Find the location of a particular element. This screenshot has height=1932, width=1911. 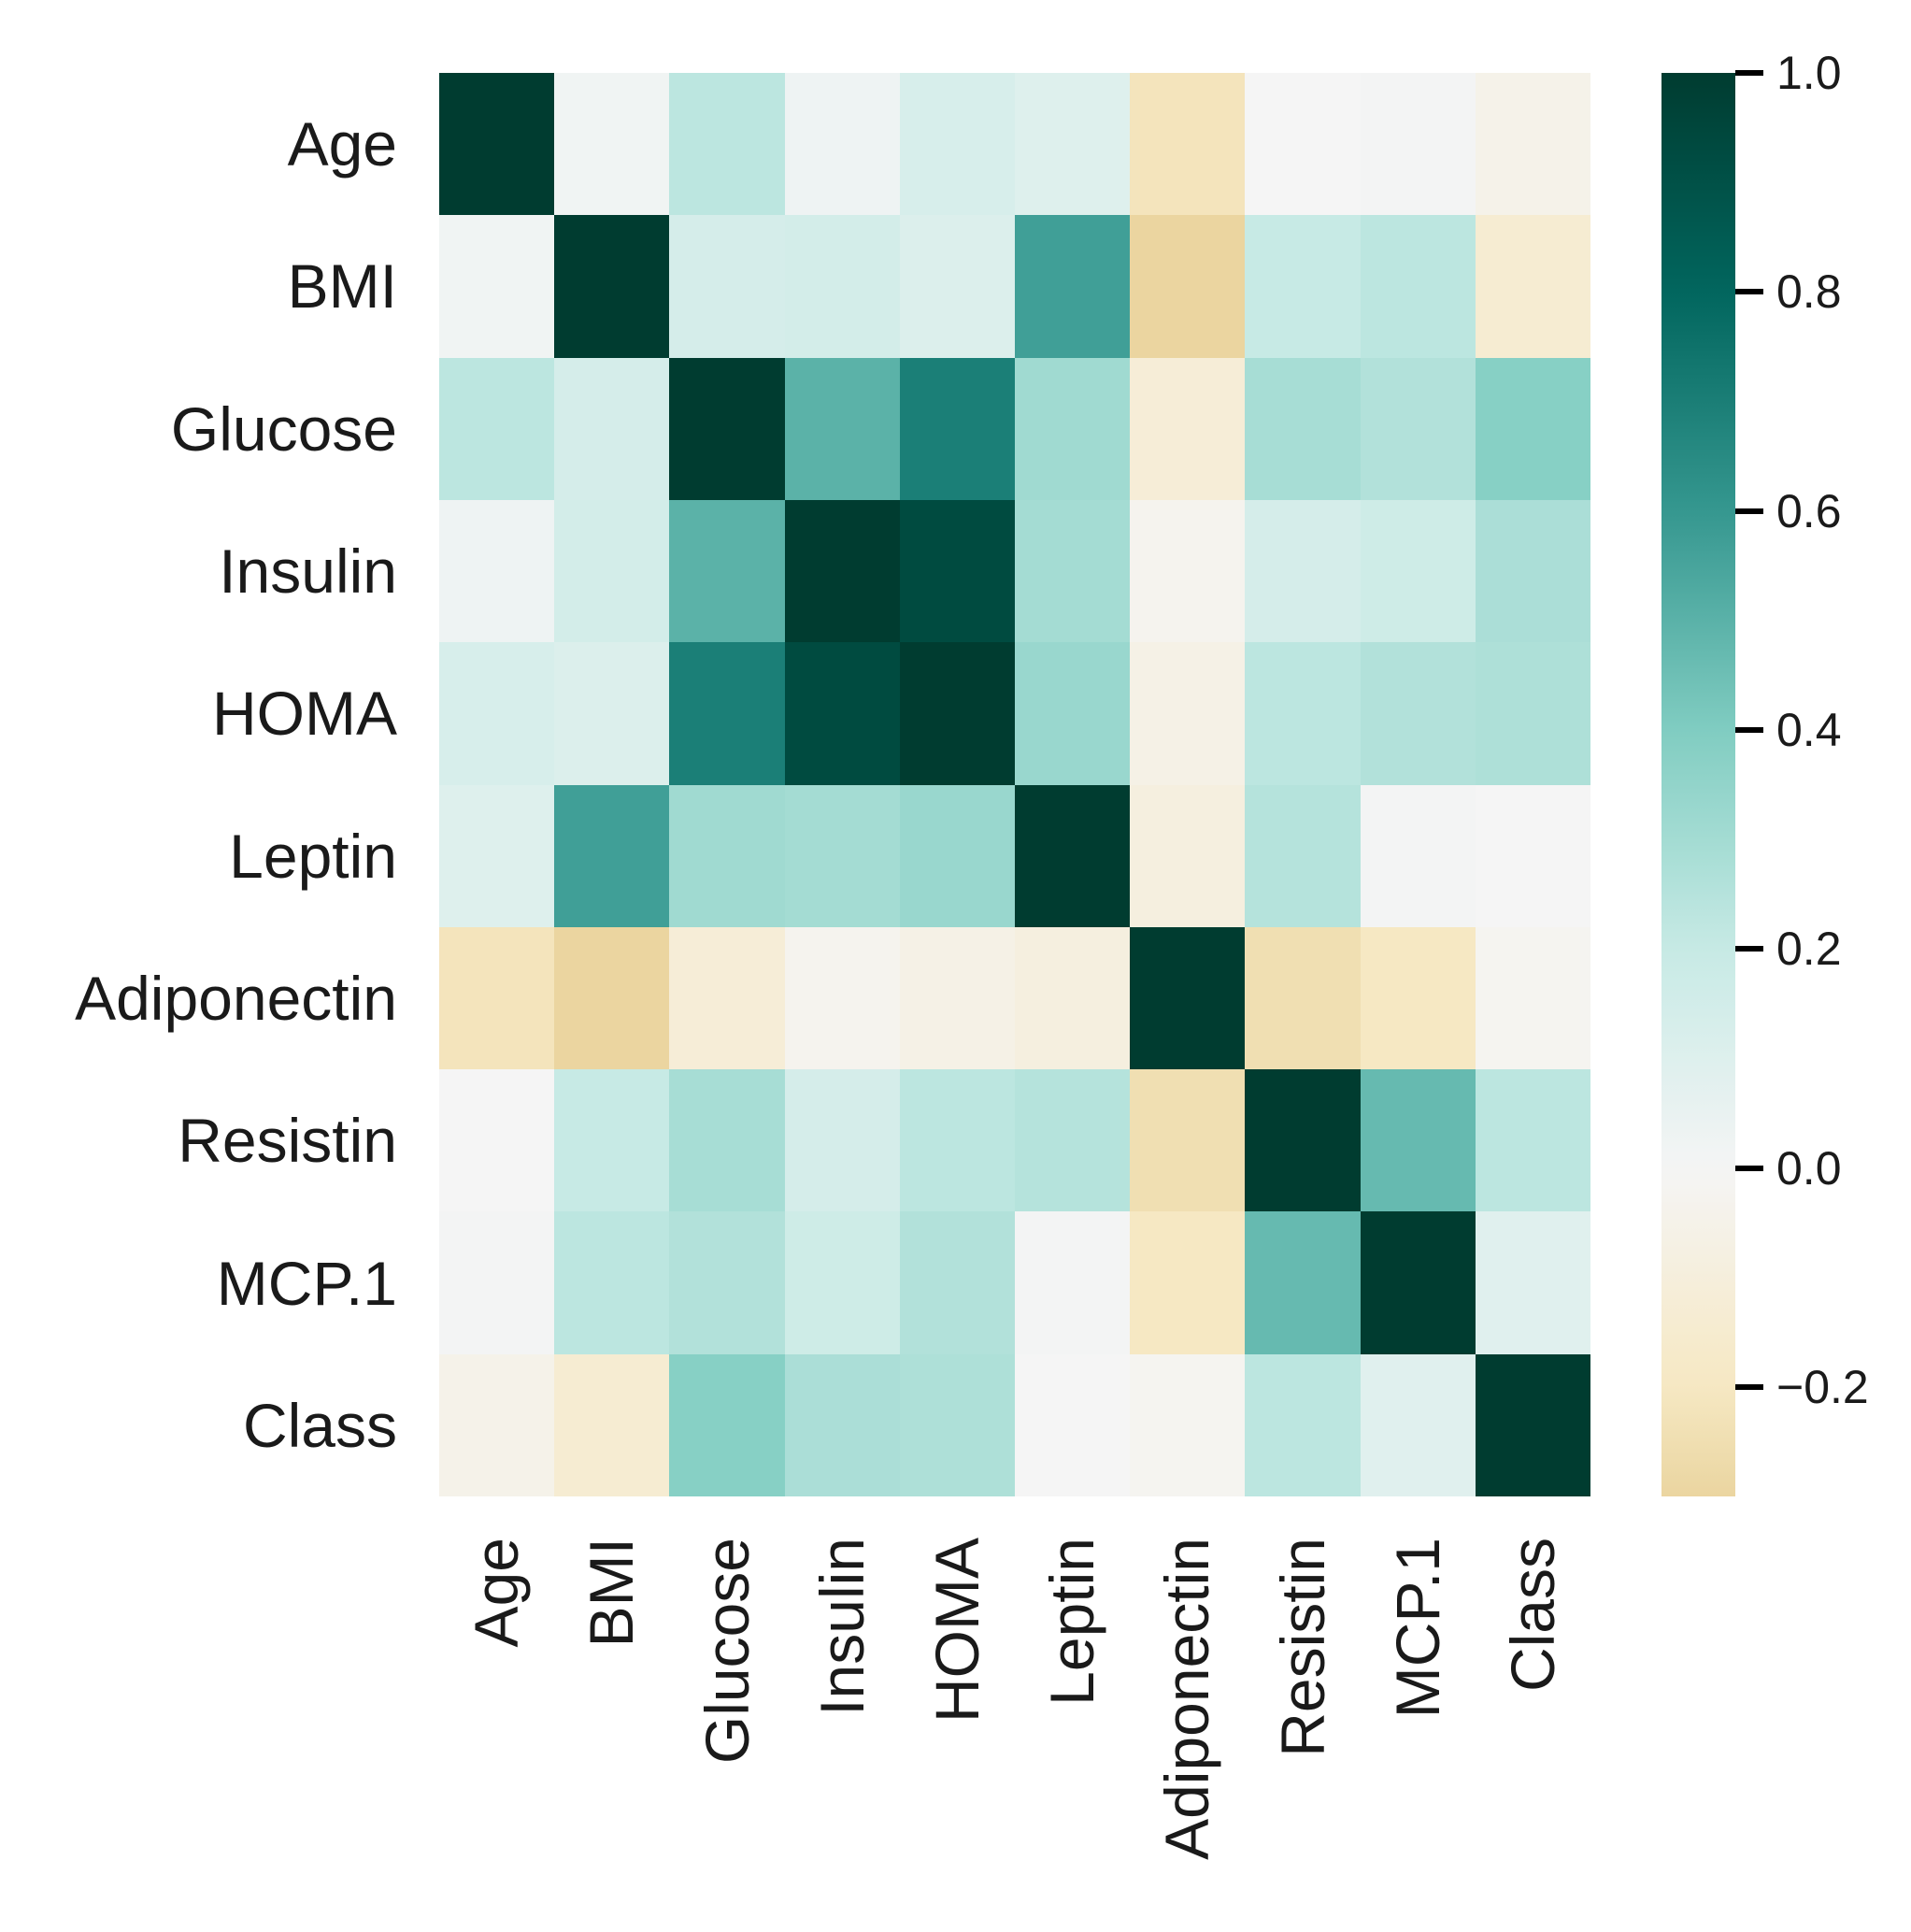

y-tick-label-Class: Class is located at coordinates (319, 1425).